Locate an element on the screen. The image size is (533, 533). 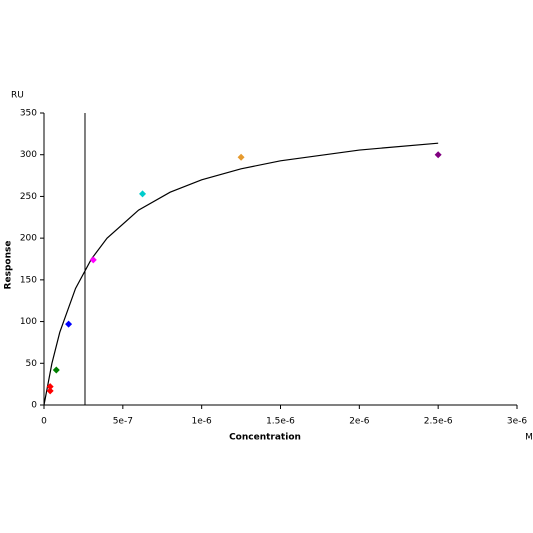
y-tick-label: 100 is located at coordinates (28, 322).